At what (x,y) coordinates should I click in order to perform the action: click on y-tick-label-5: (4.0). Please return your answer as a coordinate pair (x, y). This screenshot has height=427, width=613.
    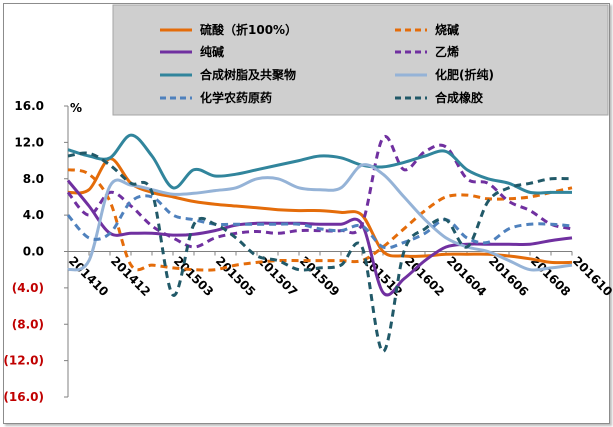
    Looking at the image, I should click on (28, 288).